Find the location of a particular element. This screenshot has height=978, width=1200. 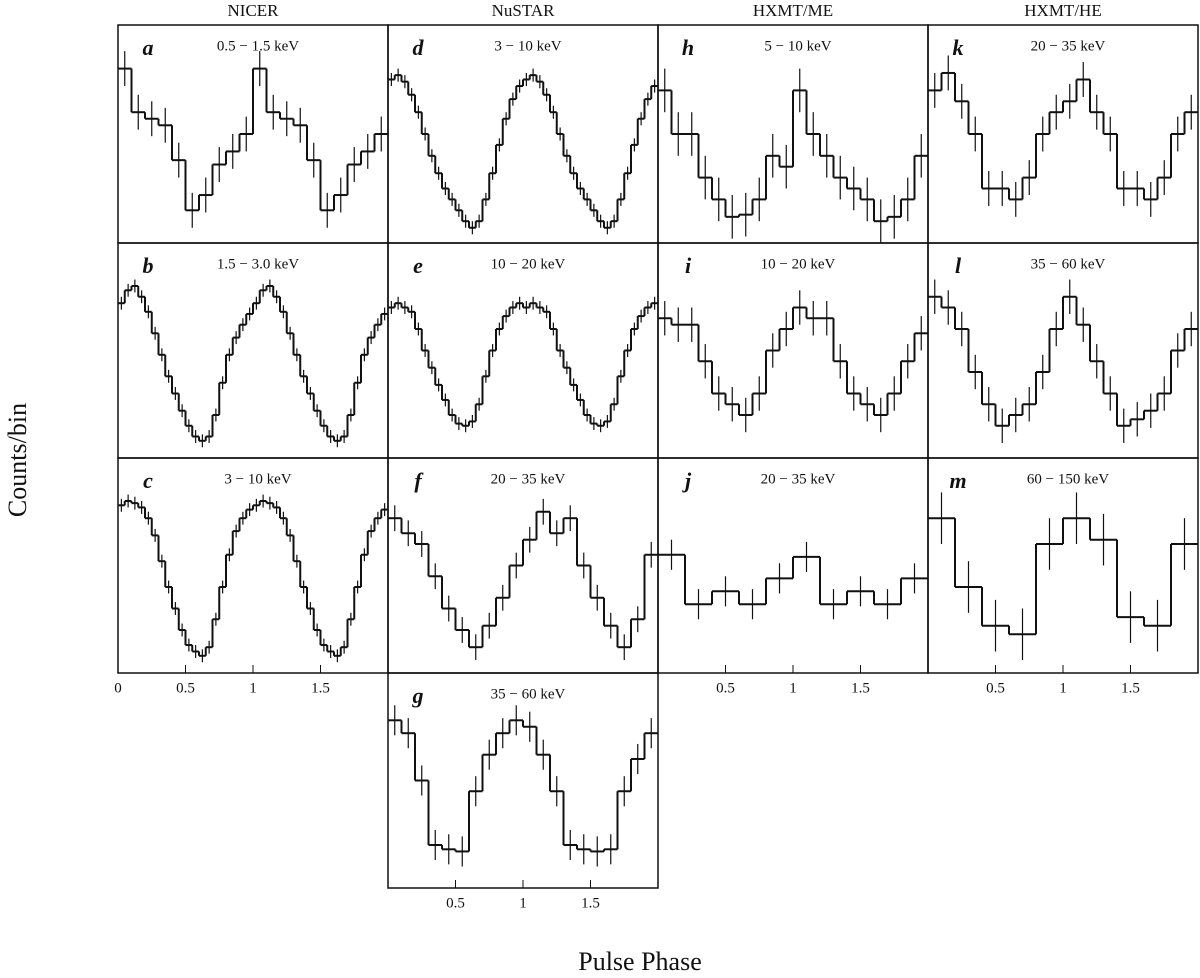

y-axis-label: Counts/bin is located at coordinates (17, 460).